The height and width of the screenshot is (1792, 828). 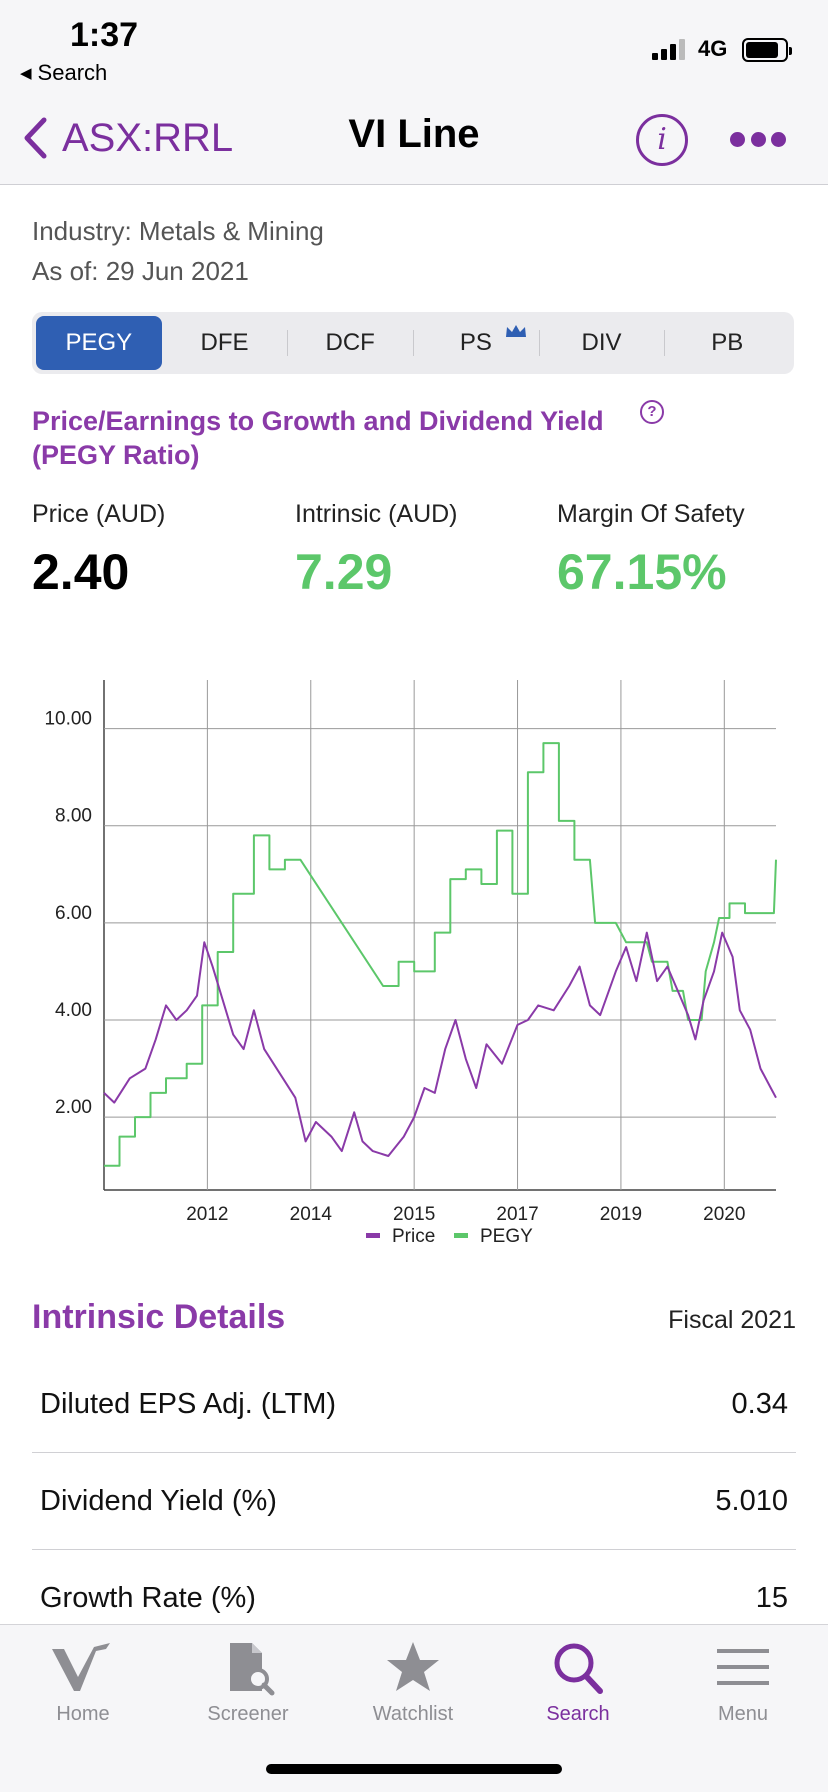 I want to click on status-bar: 1:37 ◀ Search 4G, so click(x=414, y=45).